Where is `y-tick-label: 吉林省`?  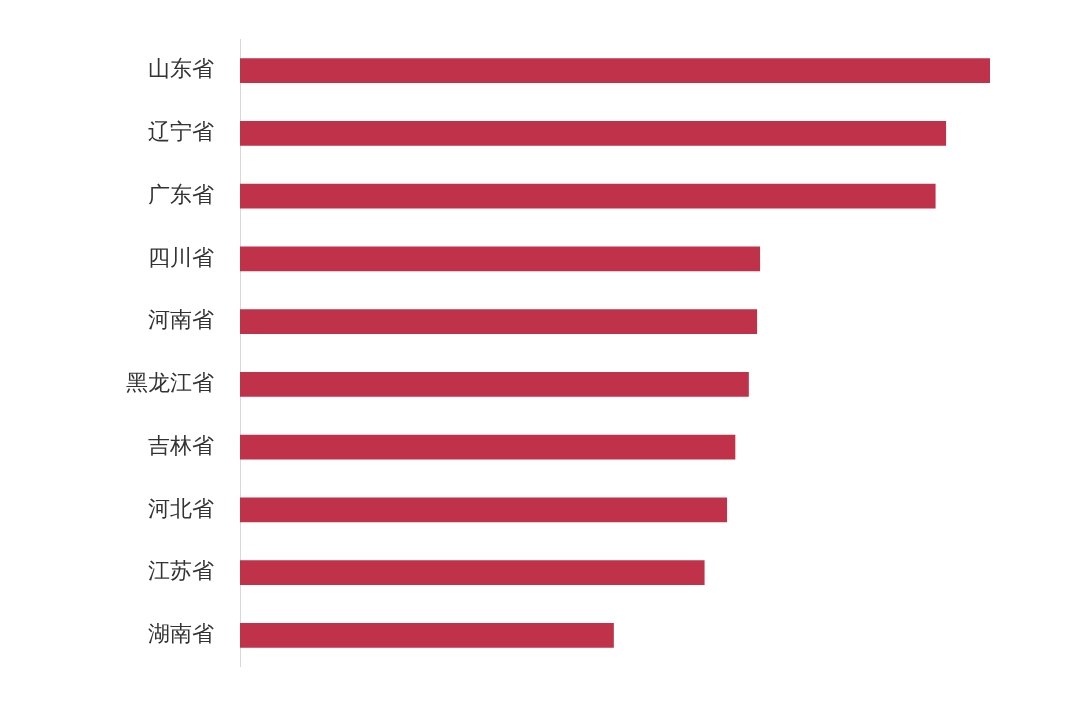
y-tick-label: 吉林省 is located at coordinates (181, 445).